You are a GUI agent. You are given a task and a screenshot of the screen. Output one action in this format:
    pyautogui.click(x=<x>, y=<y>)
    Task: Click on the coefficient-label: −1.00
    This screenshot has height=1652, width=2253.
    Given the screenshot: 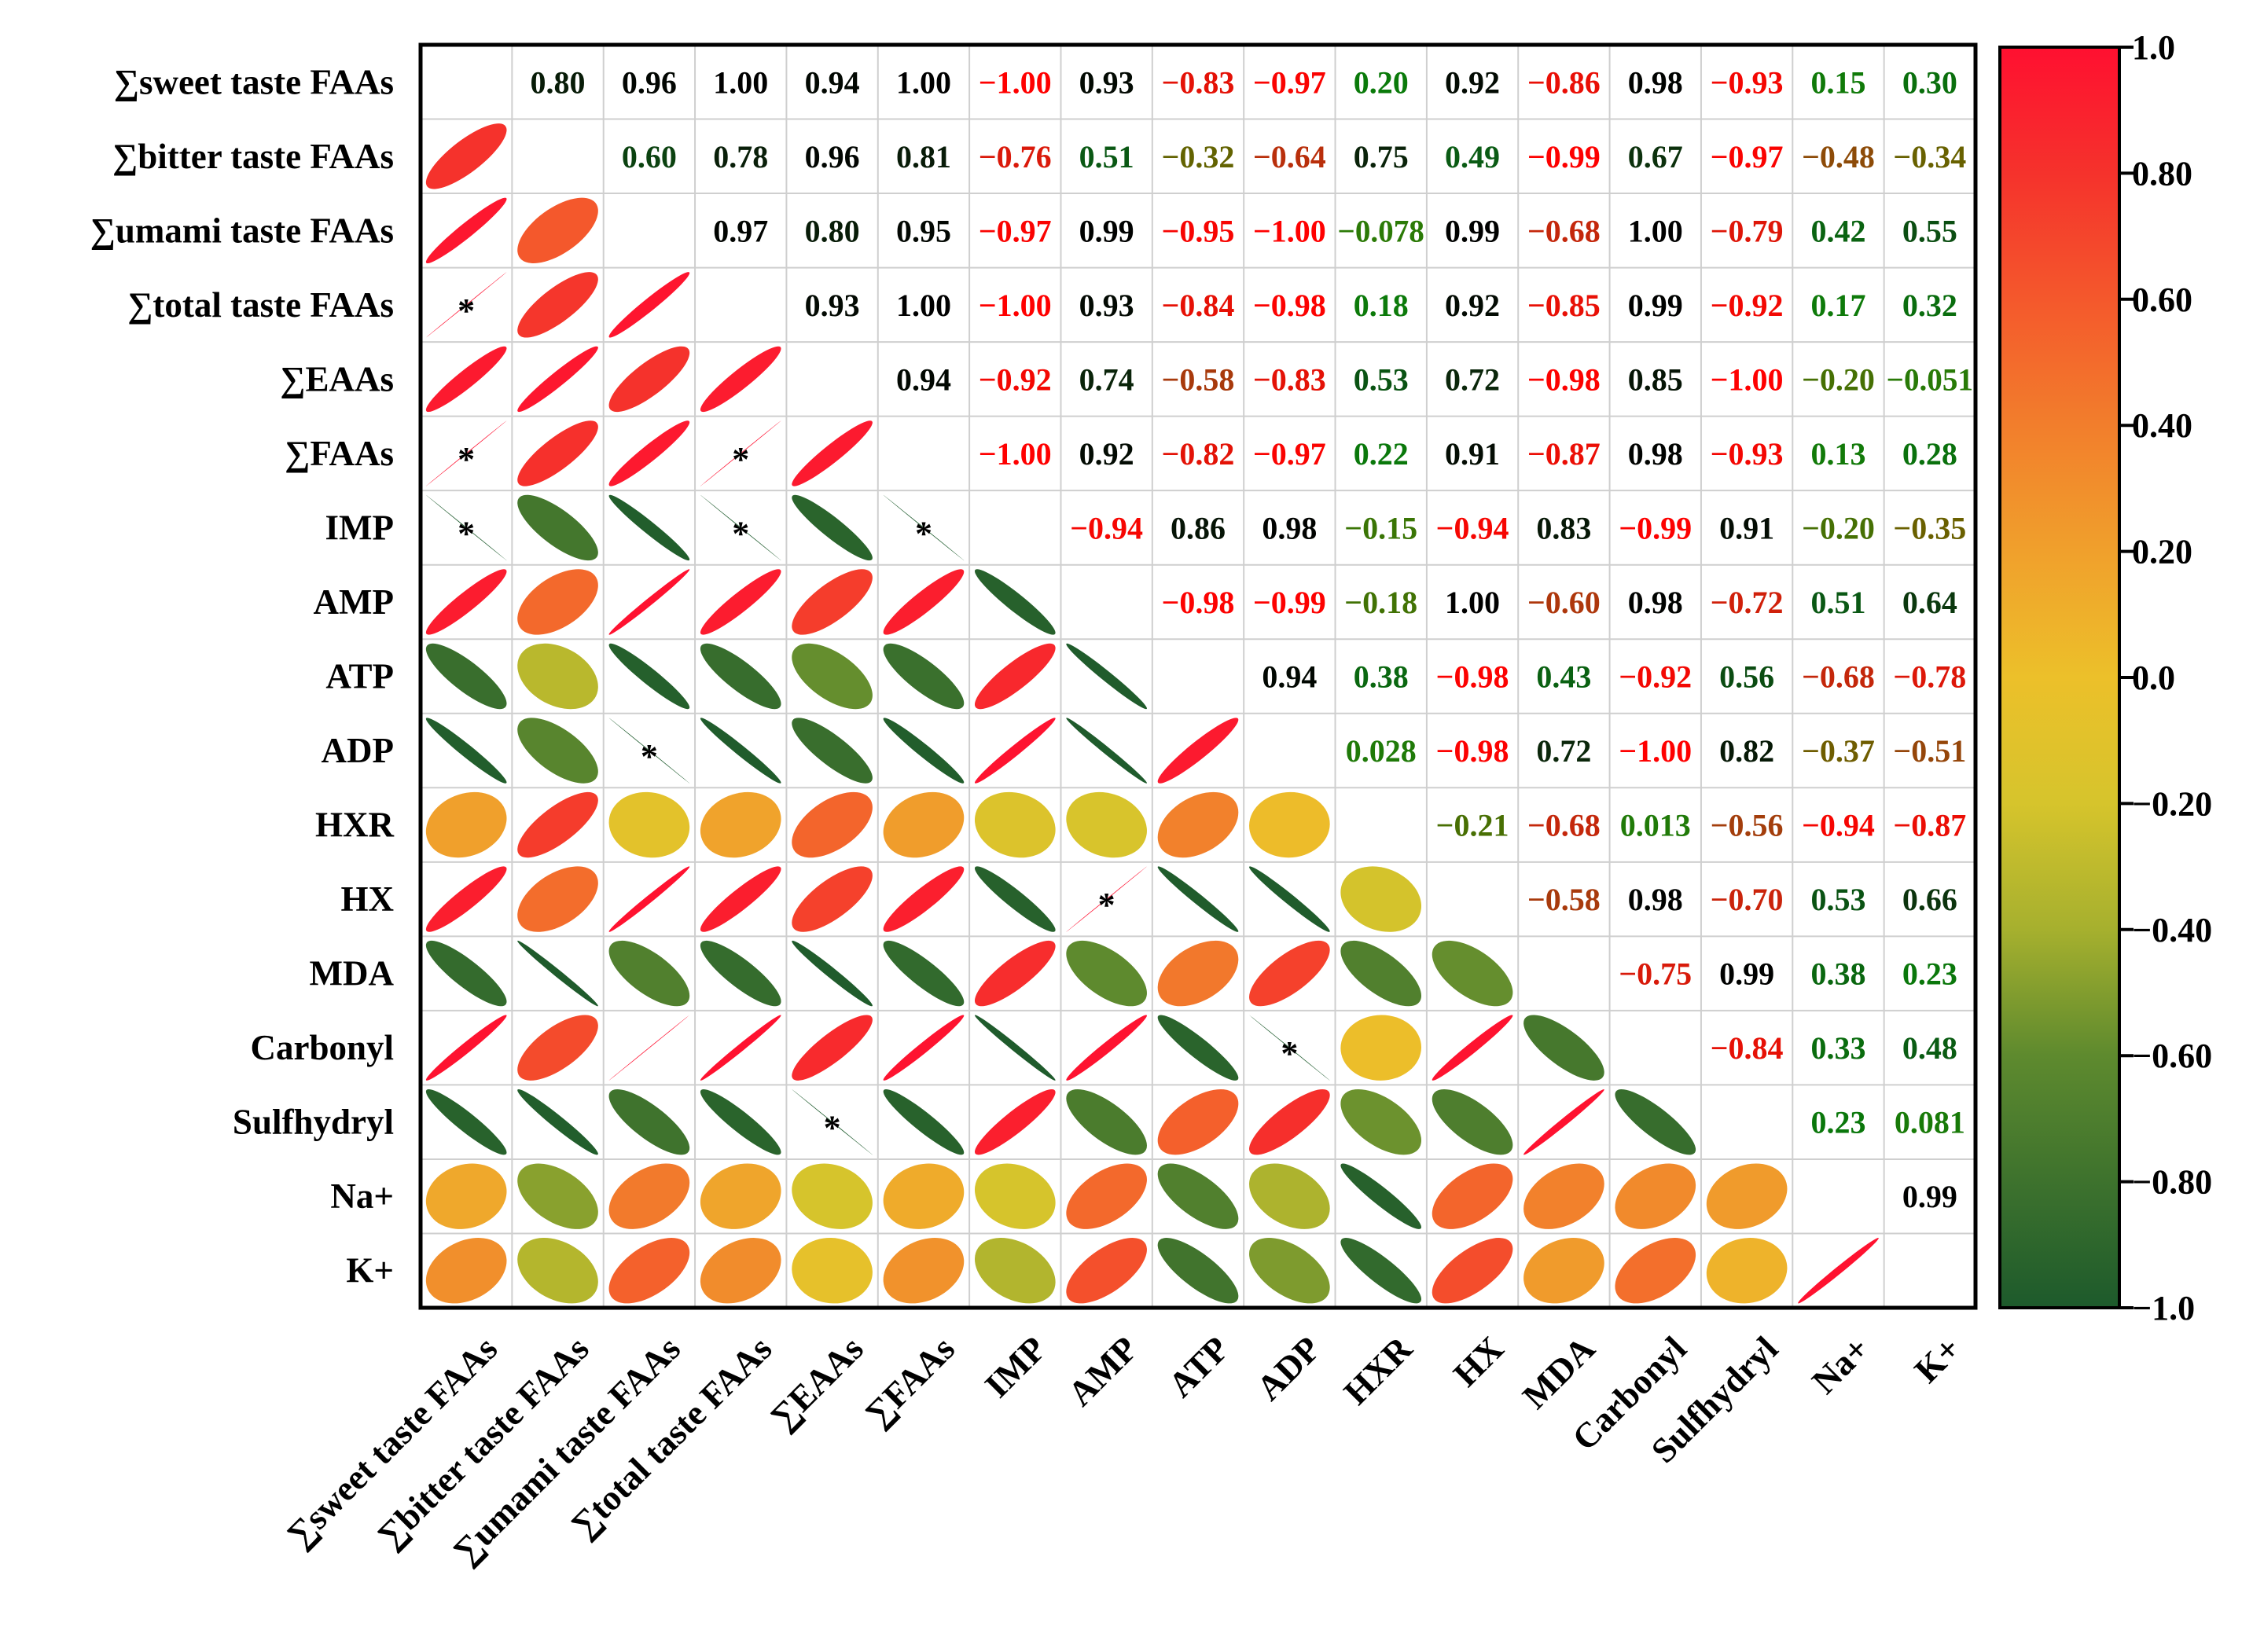 What is the action you would take?
    pyautogui.click(x=1655, y=751)
    